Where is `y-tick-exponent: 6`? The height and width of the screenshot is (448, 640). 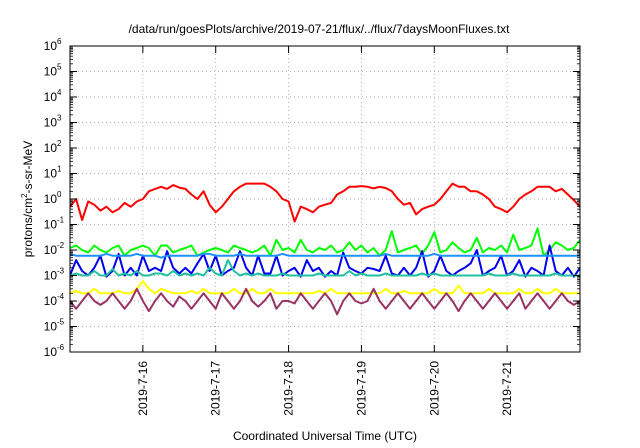 y-tick-exponent: 6 is located at coordinates (59, 41).